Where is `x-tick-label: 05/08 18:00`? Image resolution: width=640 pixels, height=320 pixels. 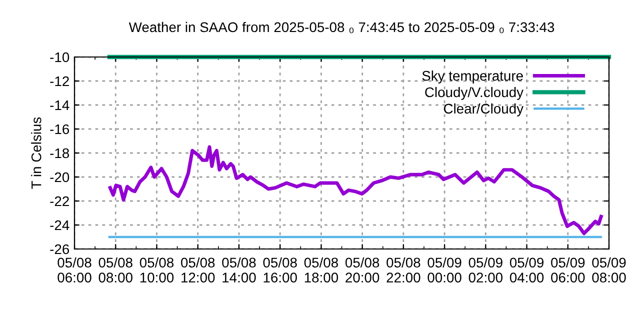
x-tick-label: 05/08 18:00 is located at coordinates (321, 269).